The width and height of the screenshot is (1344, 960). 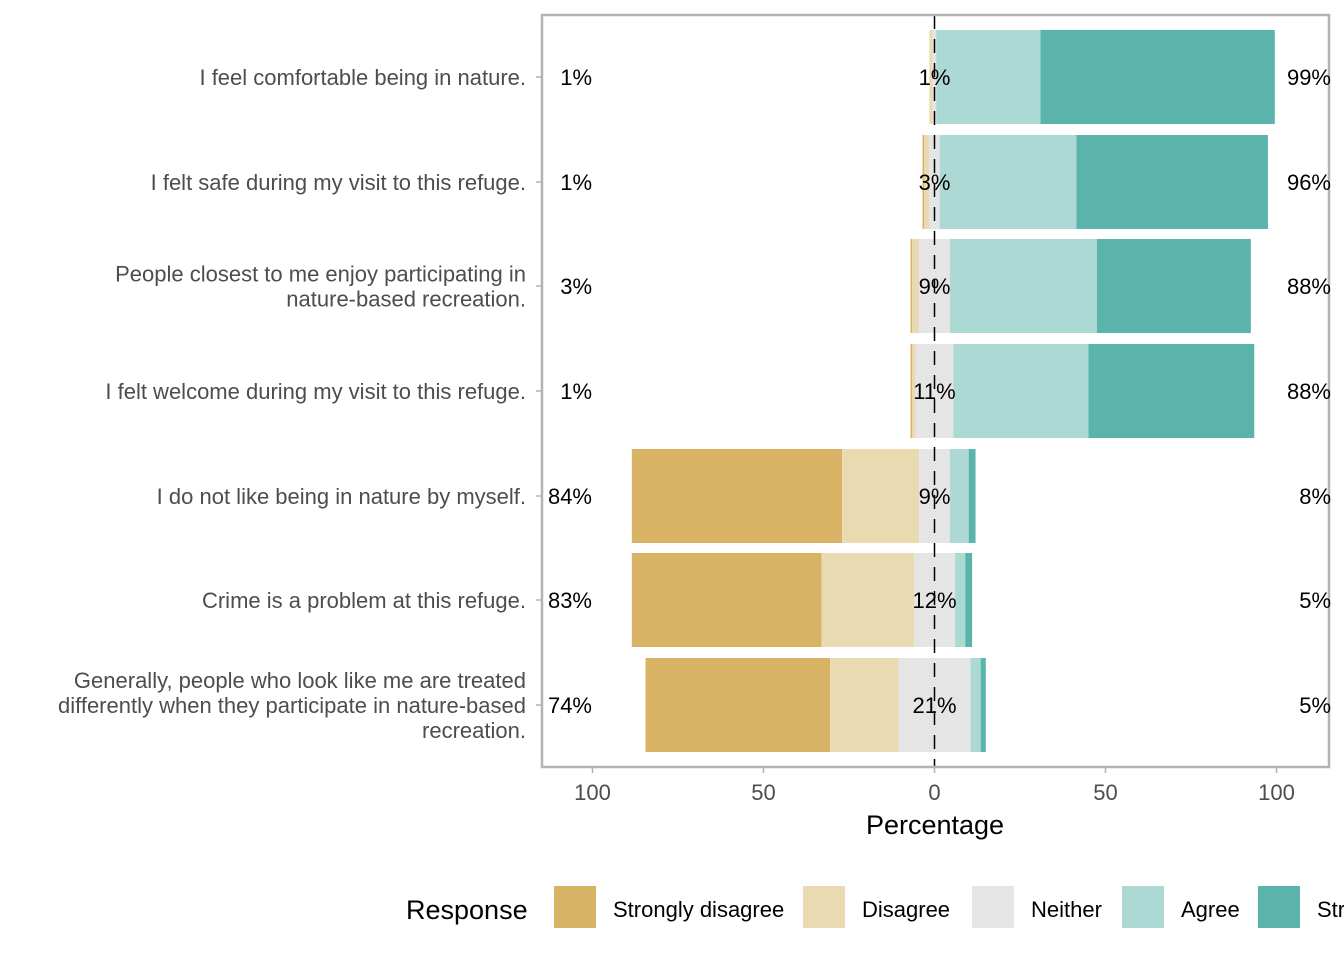 What do you see at coordinates (576, 286) in the screenshot?
I see `label-low: 3%` at bounding box center [576, 286].